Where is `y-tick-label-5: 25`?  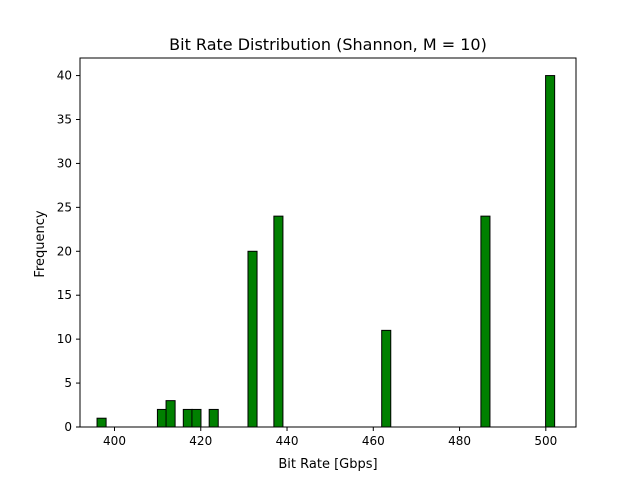 y-tick-label-5: 25 is located at coordinates (64, 207).